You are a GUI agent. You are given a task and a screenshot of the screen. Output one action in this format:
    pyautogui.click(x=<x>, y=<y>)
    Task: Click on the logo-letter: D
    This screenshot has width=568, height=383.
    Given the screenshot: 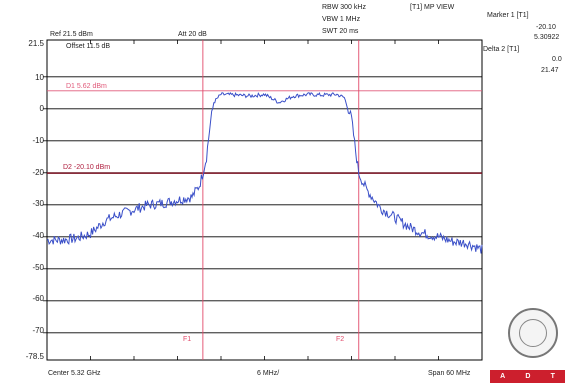 What is the action you would take?
    pyautogui.click(x=528, y=376)
    